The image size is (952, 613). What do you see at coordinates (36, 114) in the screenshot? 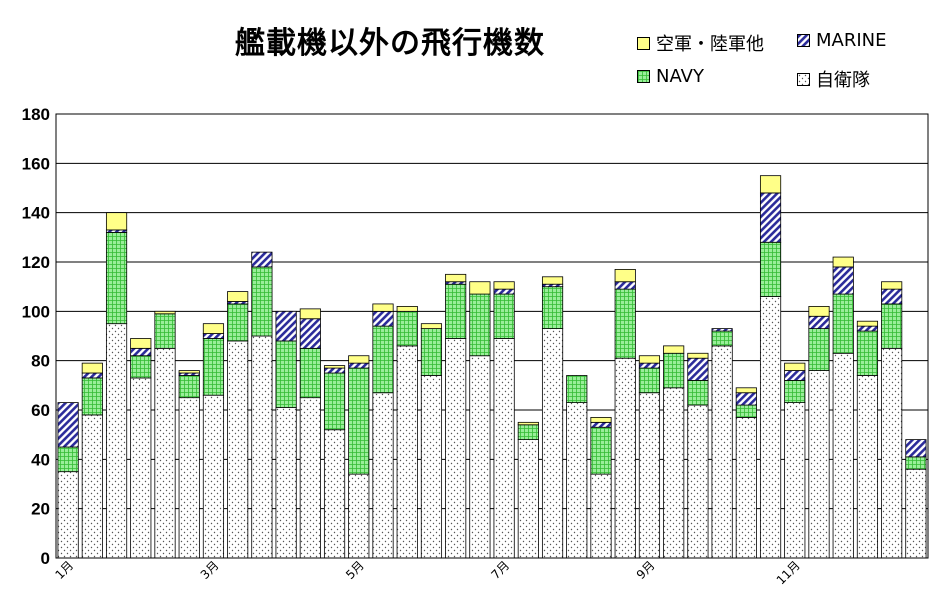
I see `y-tick-label: 180` at bounding box center [36, 114].